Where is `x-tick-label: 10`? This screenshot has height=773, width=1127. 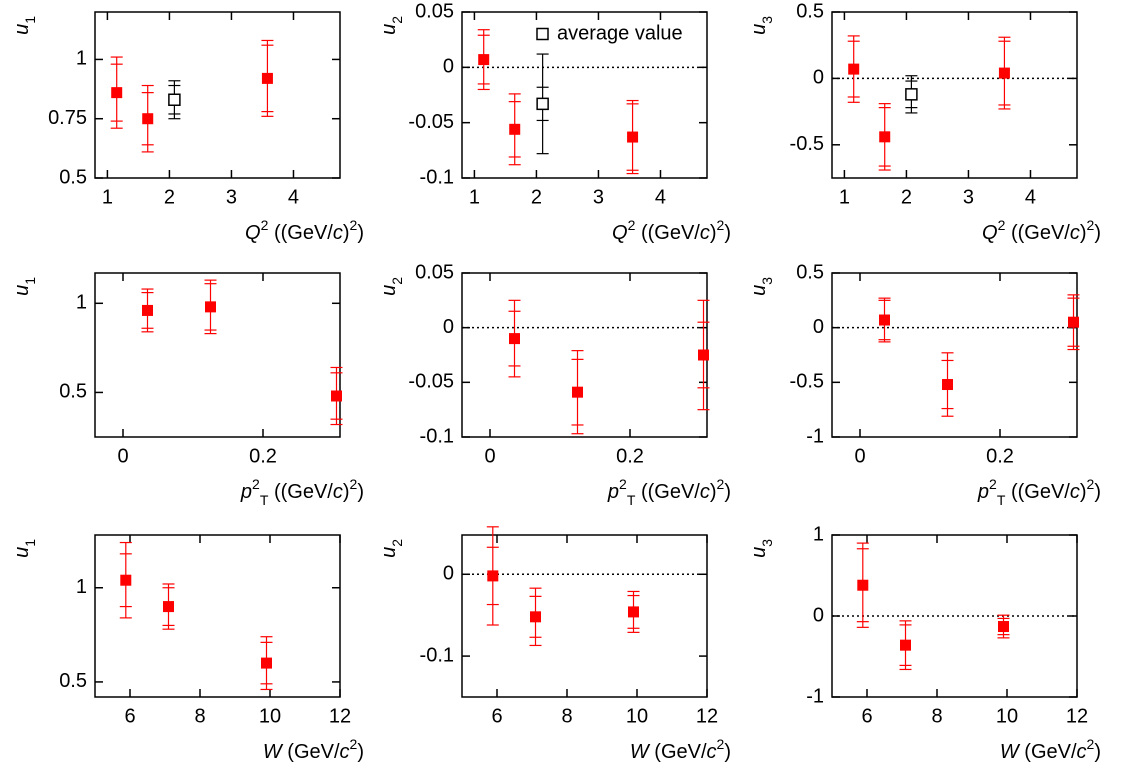 x-tick-label: 10 is located at coordinates (637, 716).